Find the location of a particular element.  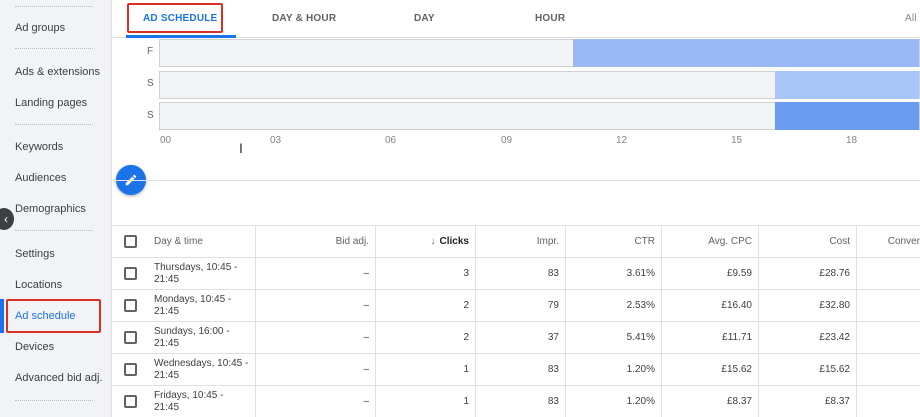

sidebar-item-audiences: Audiences is located at coordinates (41, 178).